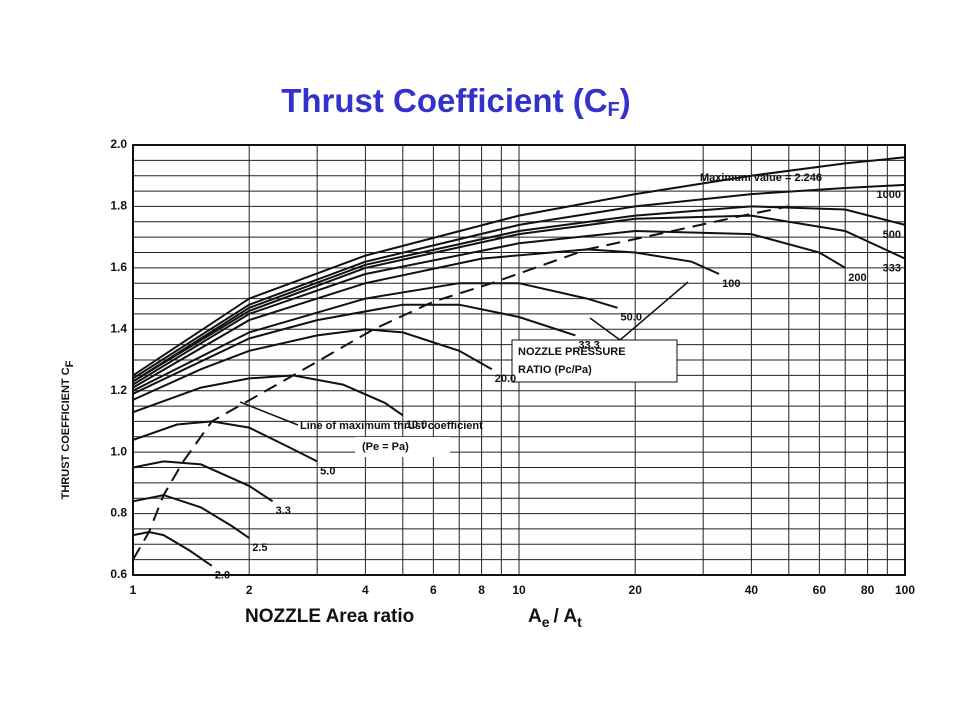 Image resolution: width=960 pixels, height=725 pixels. What do you see at coordinates (892, 235) in the screenshot?
I see `series-label: 500` at bounding box center [892, 235].